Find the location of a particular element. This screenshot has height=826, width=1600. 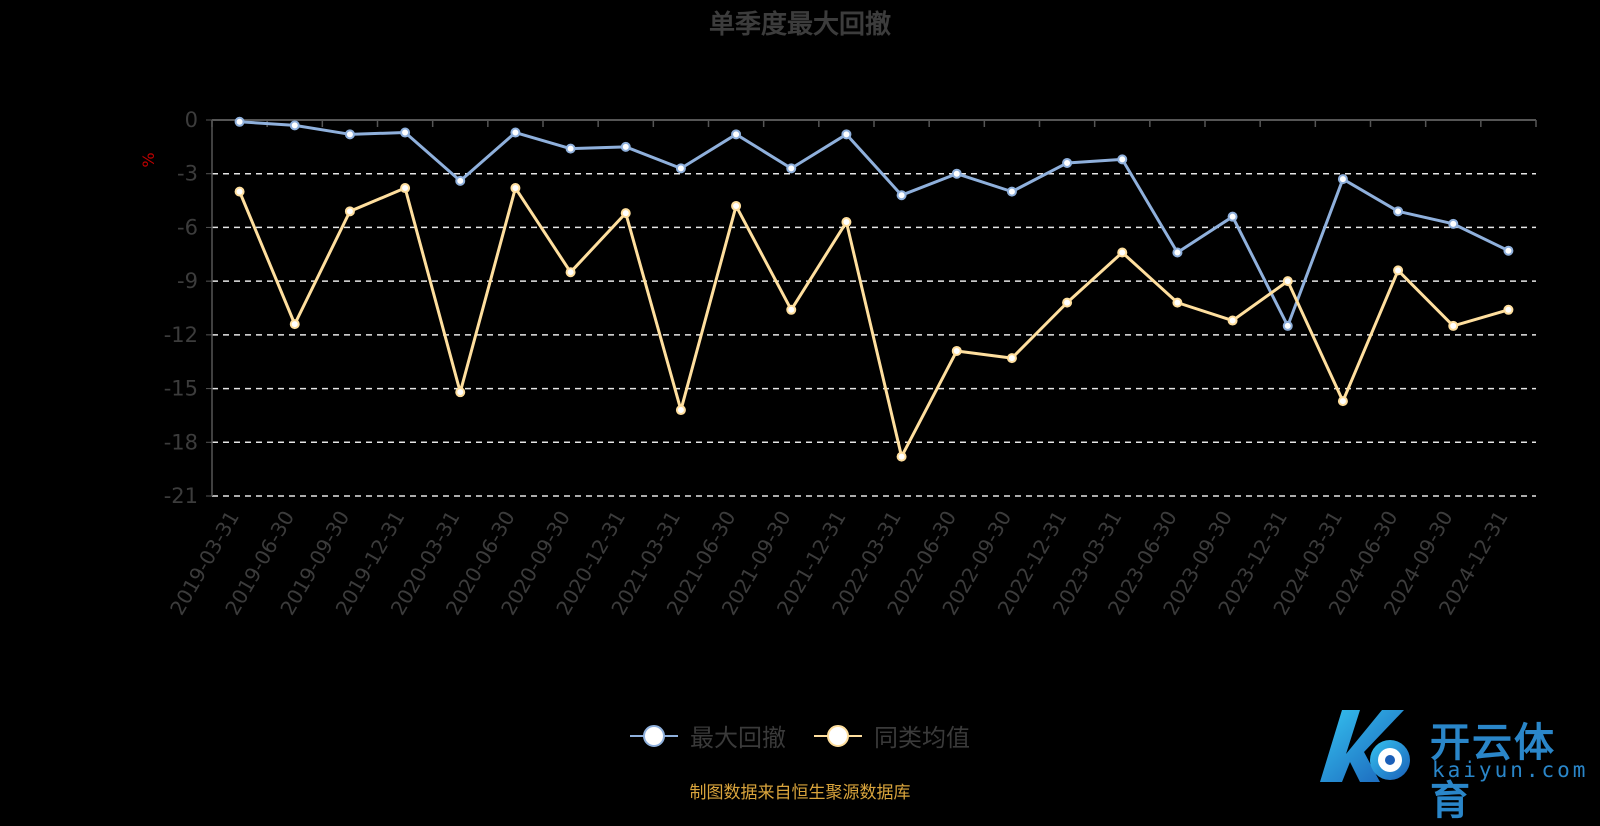

legend-label-series-1: 最大回撤 is located at coordinates (738, 738).